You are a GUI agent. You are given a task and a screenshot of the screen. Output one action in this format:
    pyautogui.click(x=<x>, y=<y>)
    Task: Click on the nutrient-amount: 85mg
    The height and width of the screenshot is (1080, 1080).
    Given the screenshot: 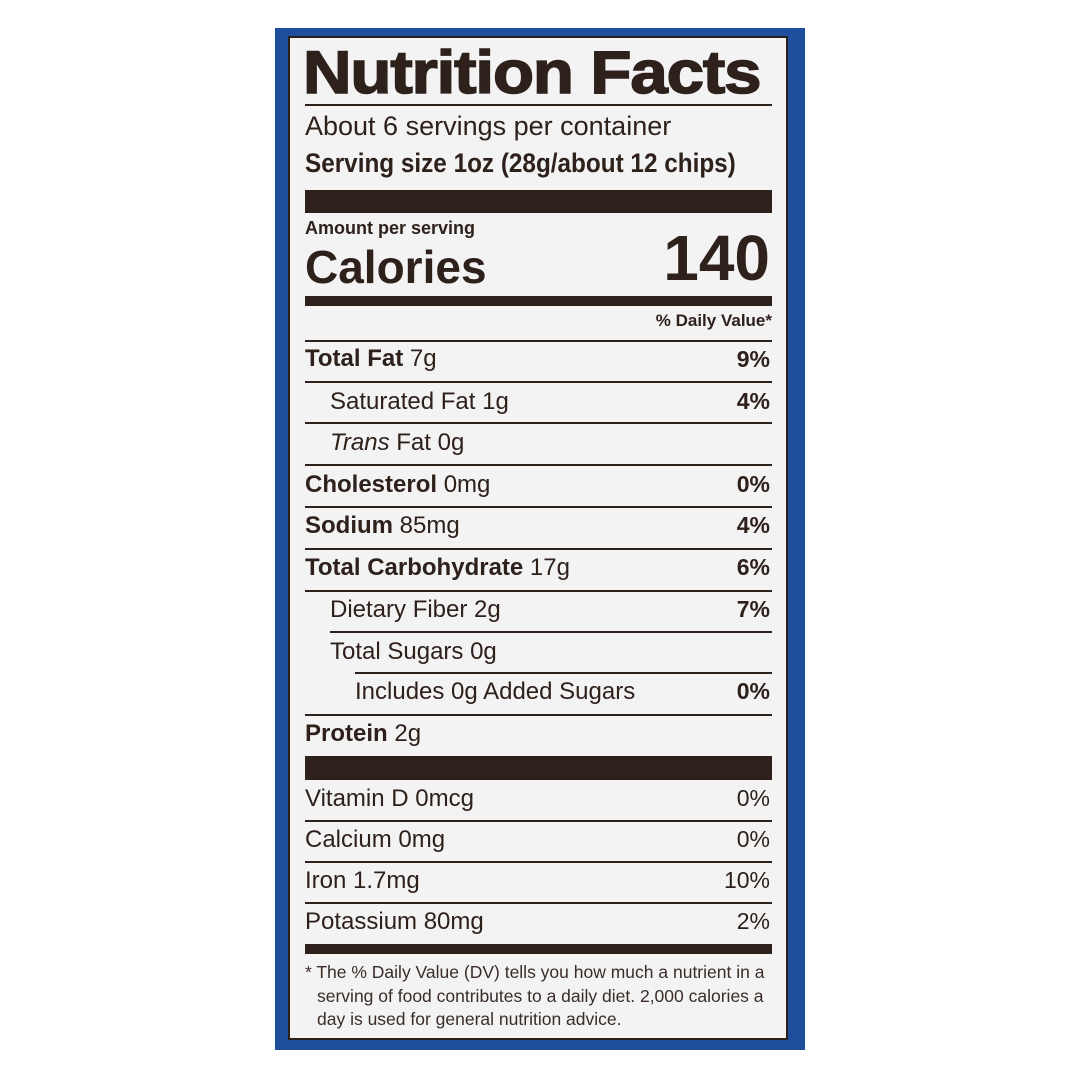 What is the action you would take?
    pyautogui.click(x=429, y=525)
    